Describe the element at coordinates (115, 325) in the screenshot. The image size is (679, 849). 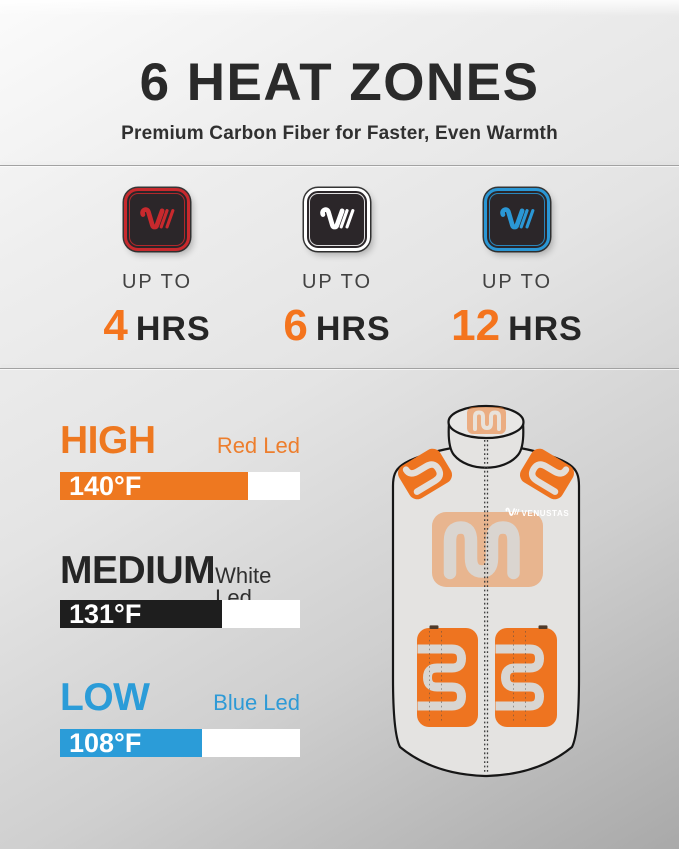
I see `duration-hours: 4` at that location.